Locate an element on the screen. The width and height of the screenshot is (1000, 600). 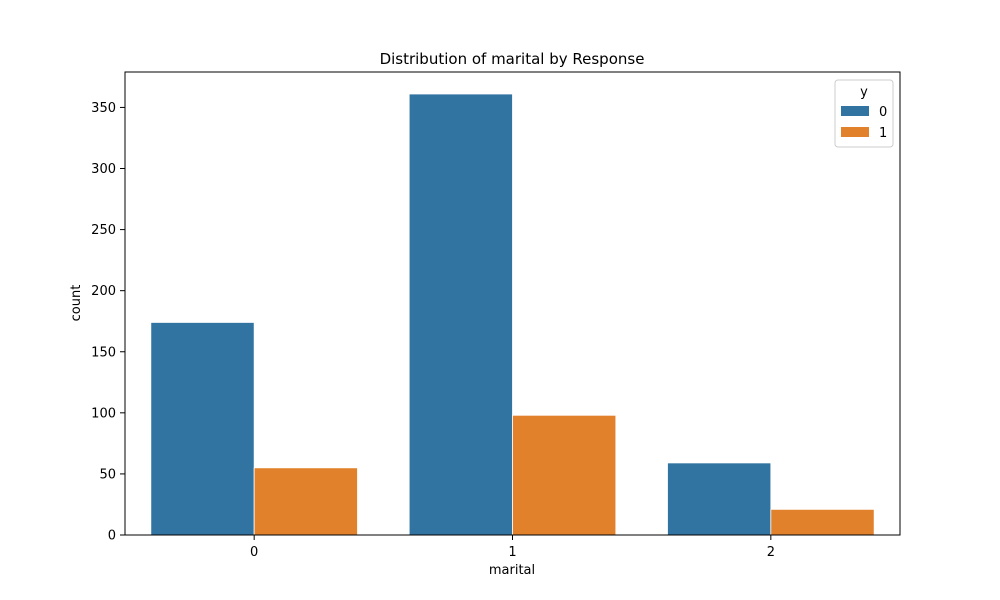
legend-label-0: 0 is located at coordinates (883, 112).